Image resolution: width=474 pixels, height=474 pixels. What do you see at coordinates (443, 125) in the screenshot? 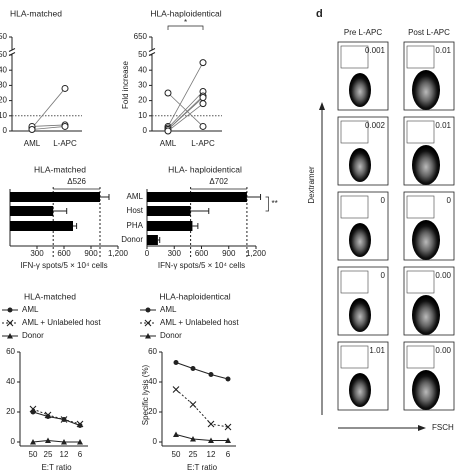
I see `gate-value: 0.01` at bounding box center [443, 125].